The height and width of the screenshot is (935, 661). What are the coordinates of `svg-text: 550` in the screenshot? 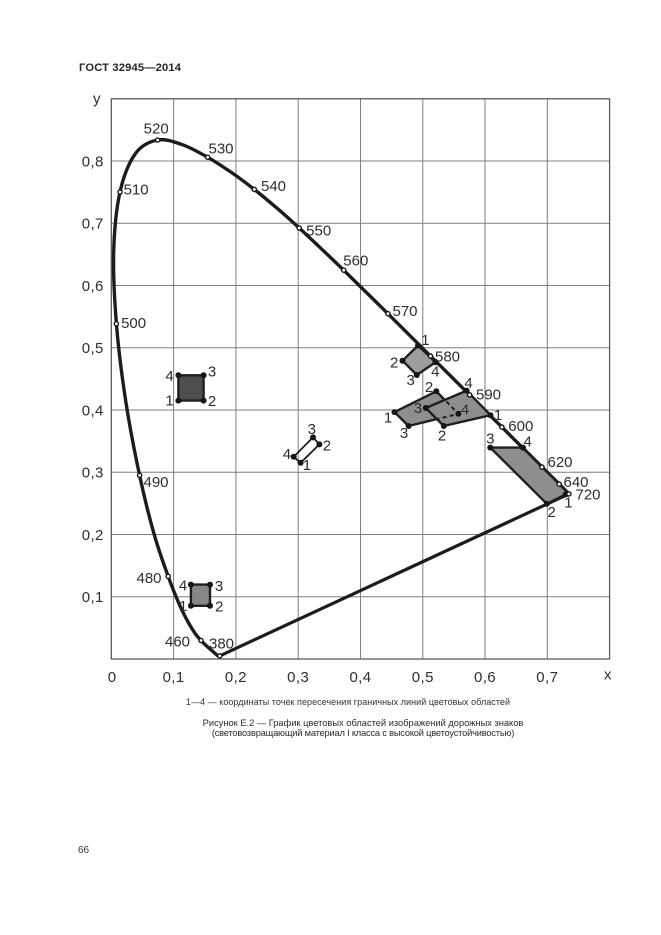 It's located at (318, 230).